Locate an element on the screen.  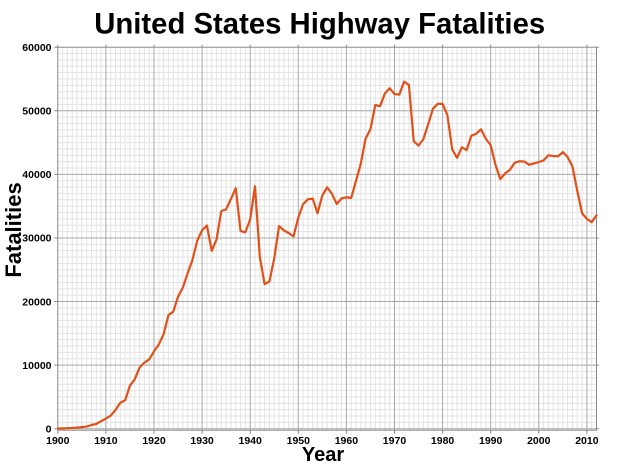
svg-text: 2010 is located at coordinates (587, 441).